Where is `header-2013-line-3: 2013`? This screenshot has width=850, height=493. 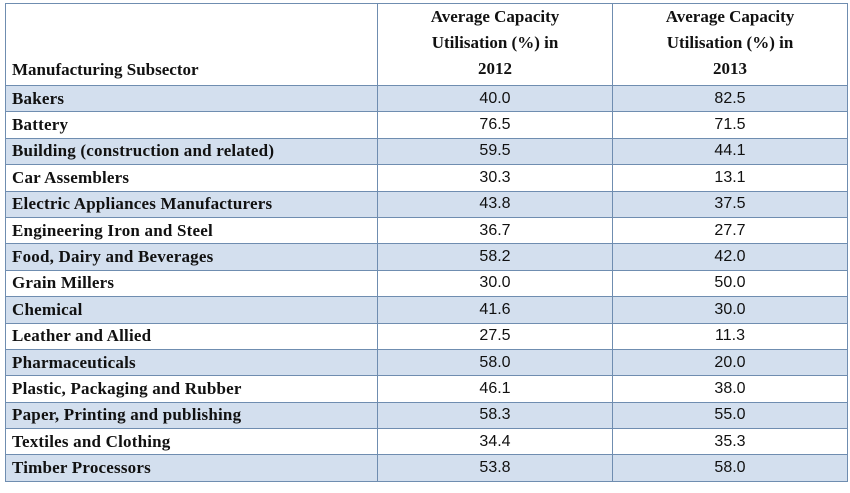
header-2013-line-3: 2013 is located at coordinates (730, 68).